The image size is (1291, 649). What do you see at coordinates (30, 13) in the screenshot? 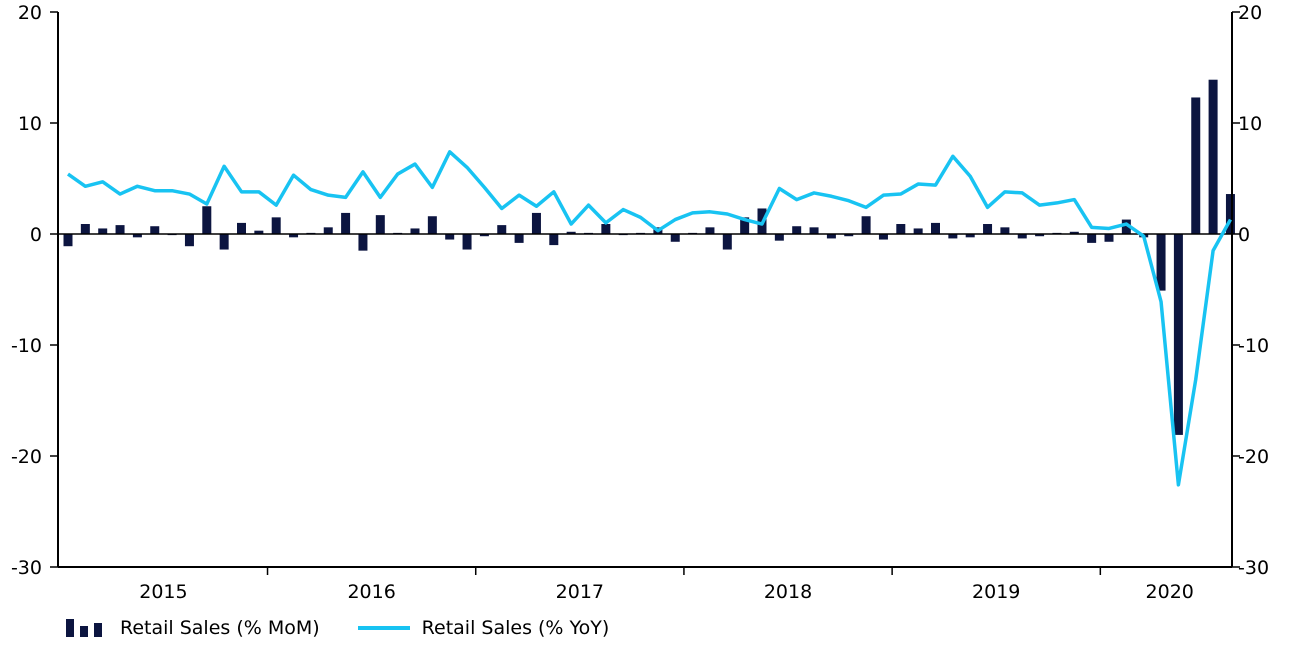
I see `y-tick-label: 20` at bounding box center [30, 13].